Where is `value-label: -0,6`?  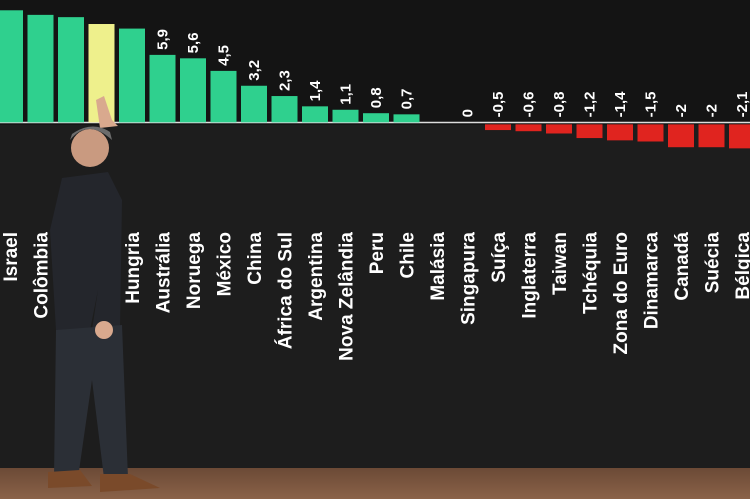
value-label: -0,6 is located at coordinates (529, 104).